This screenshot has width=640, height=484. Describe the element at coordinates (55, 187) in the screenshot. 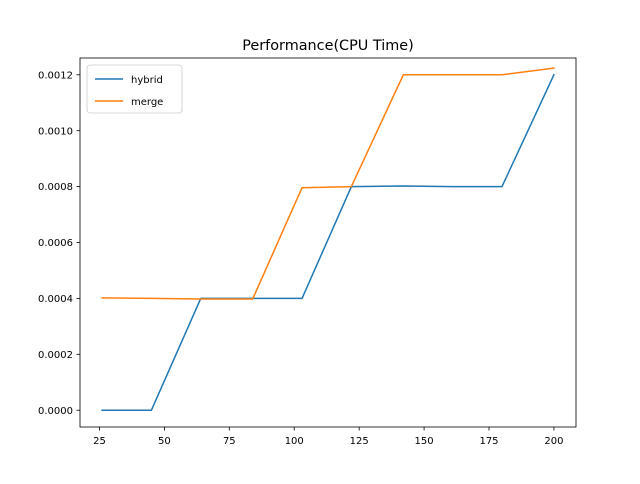

I see `y-tick-label: 0.0008` at that location.